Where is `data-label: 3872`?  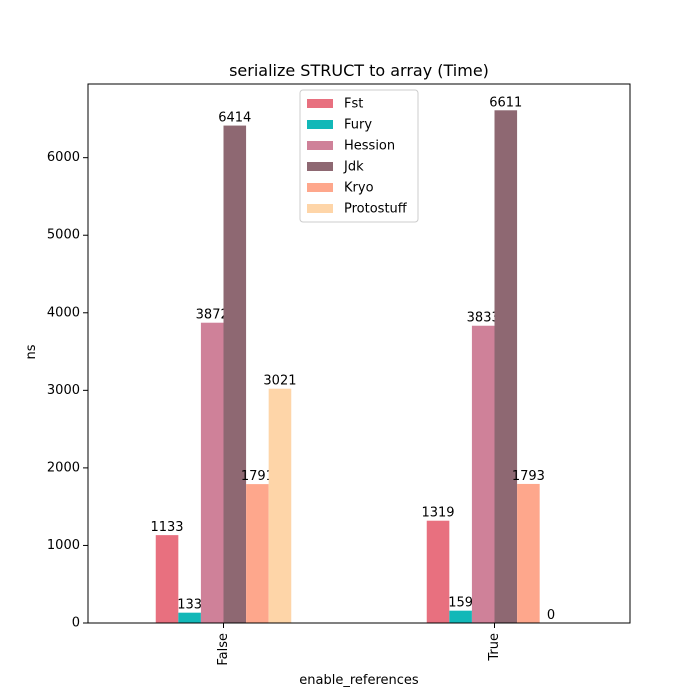
data-label: 3872 is located at coordinates (212, 315).